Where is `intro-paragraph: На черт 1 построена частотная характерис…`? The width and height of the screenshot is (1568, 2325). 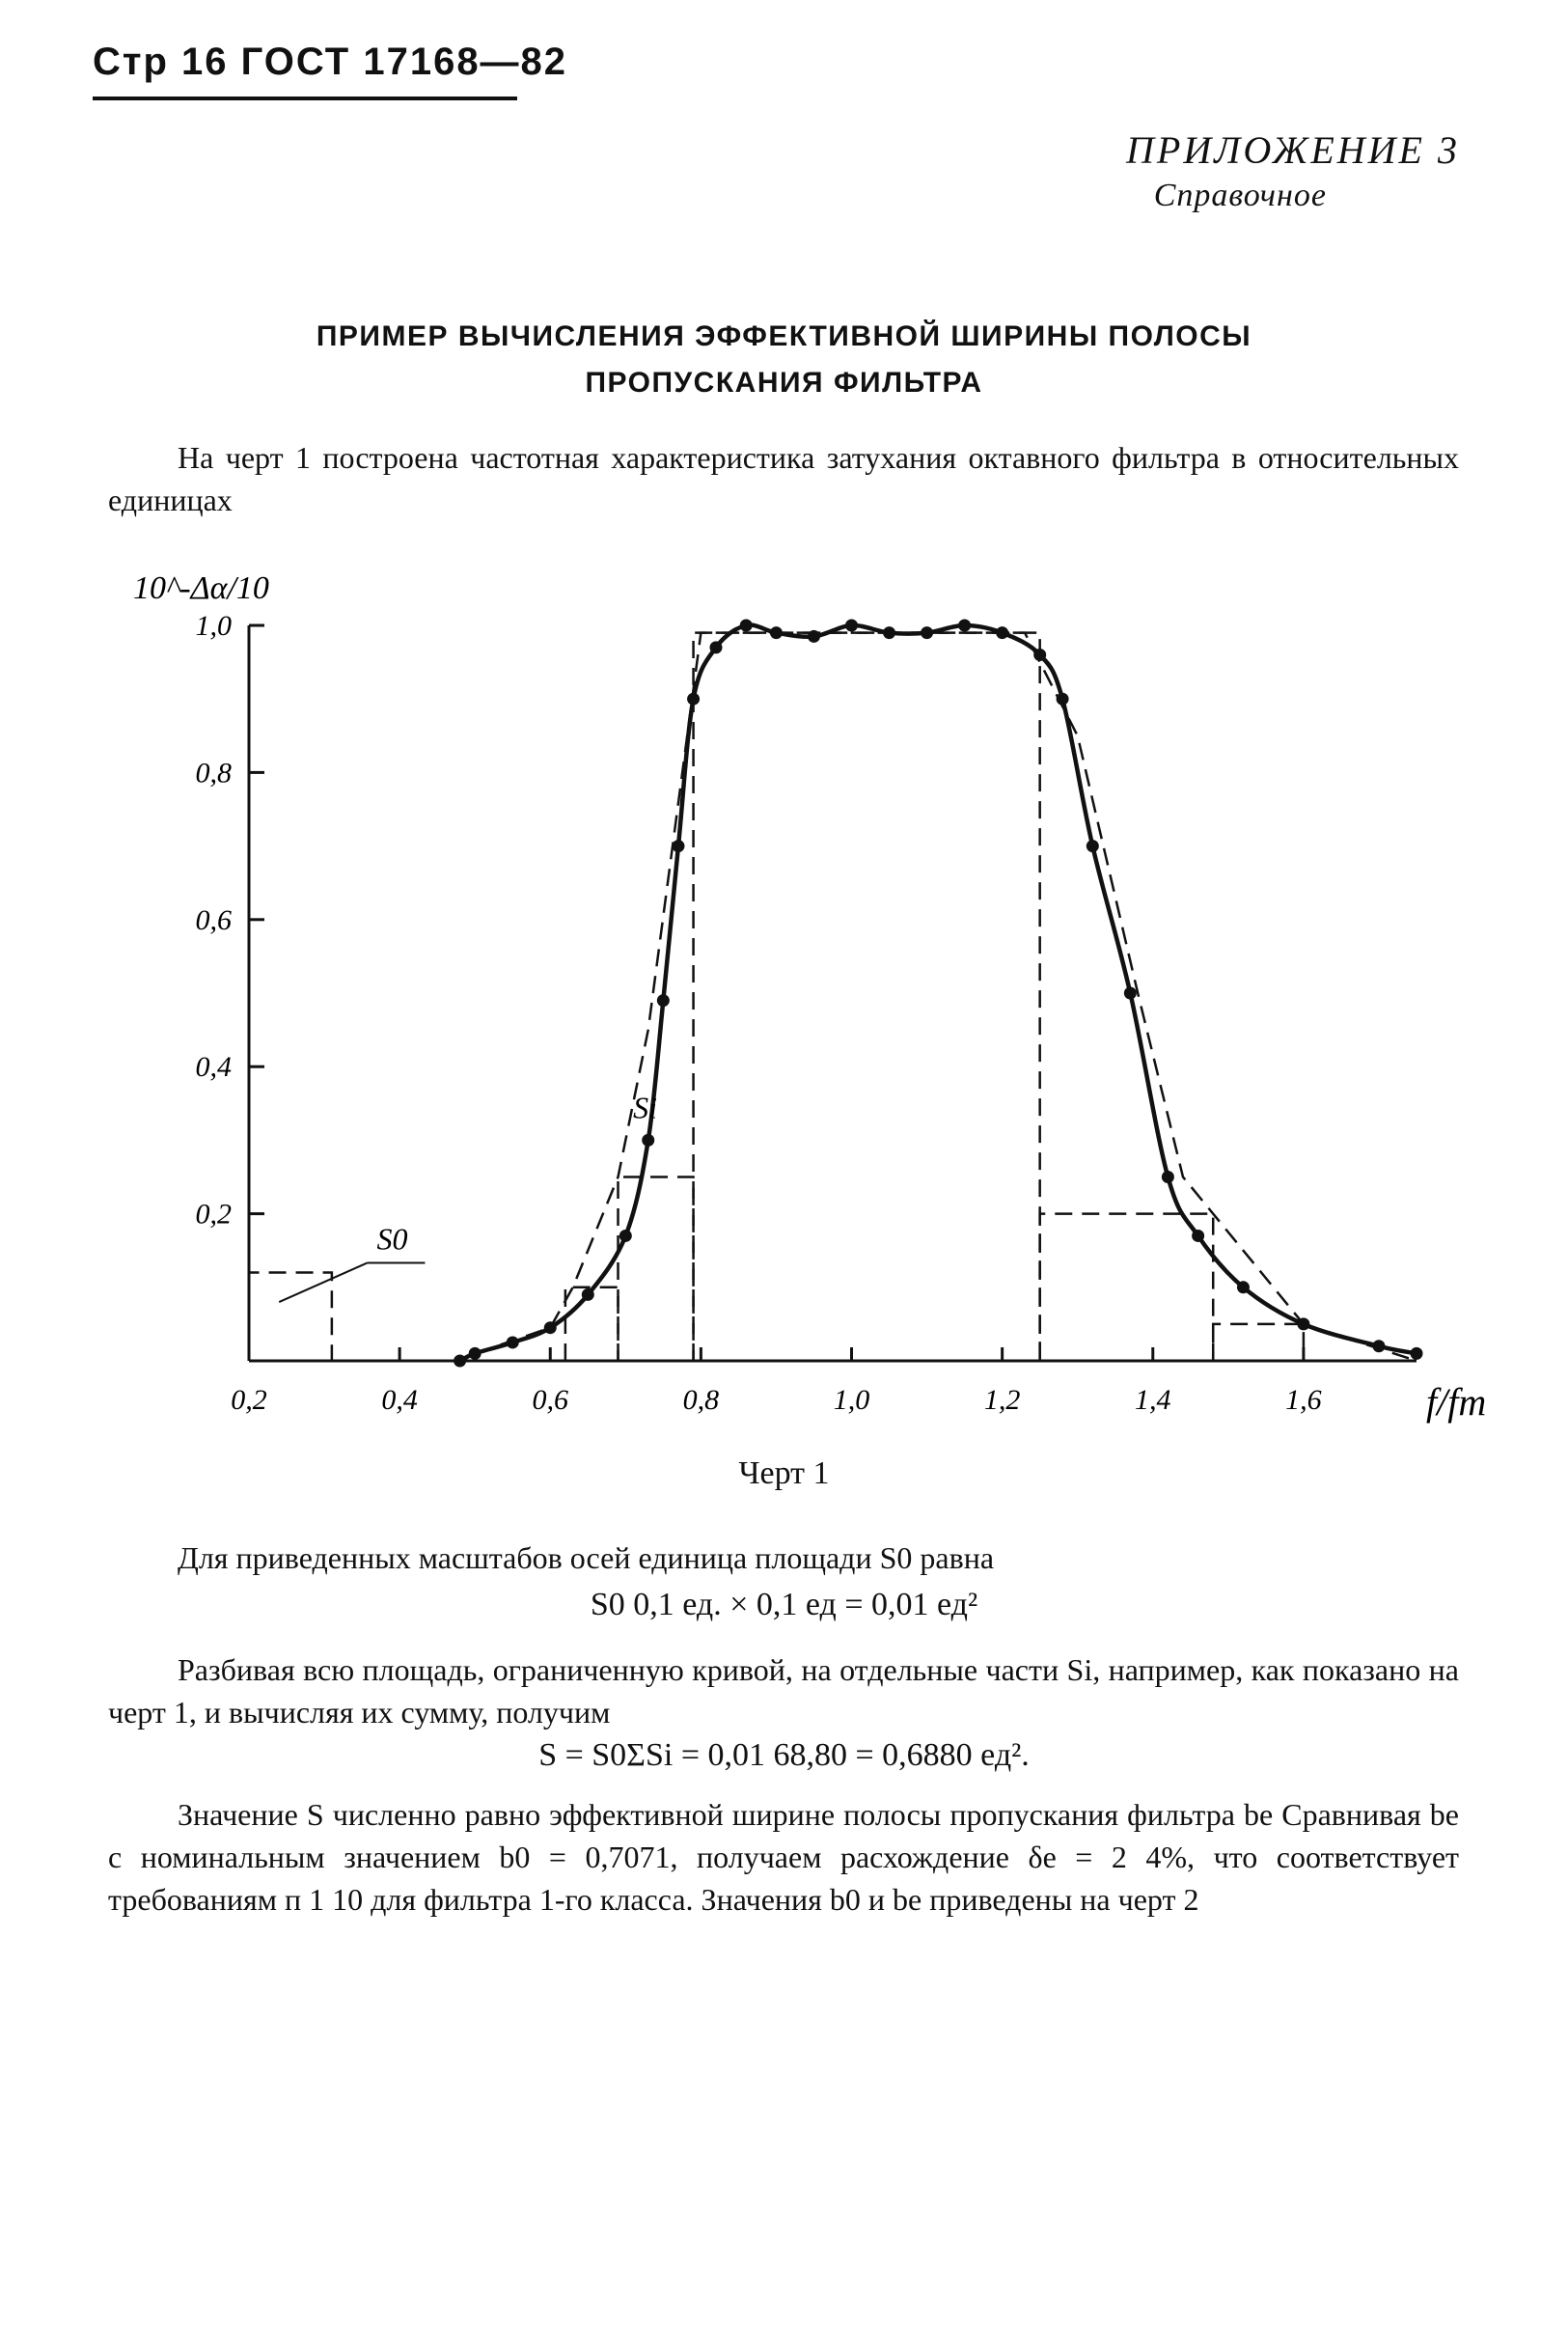
intro-paragraph: На черт 1 построена частотная характерис… is located at coordinates (783, 478).